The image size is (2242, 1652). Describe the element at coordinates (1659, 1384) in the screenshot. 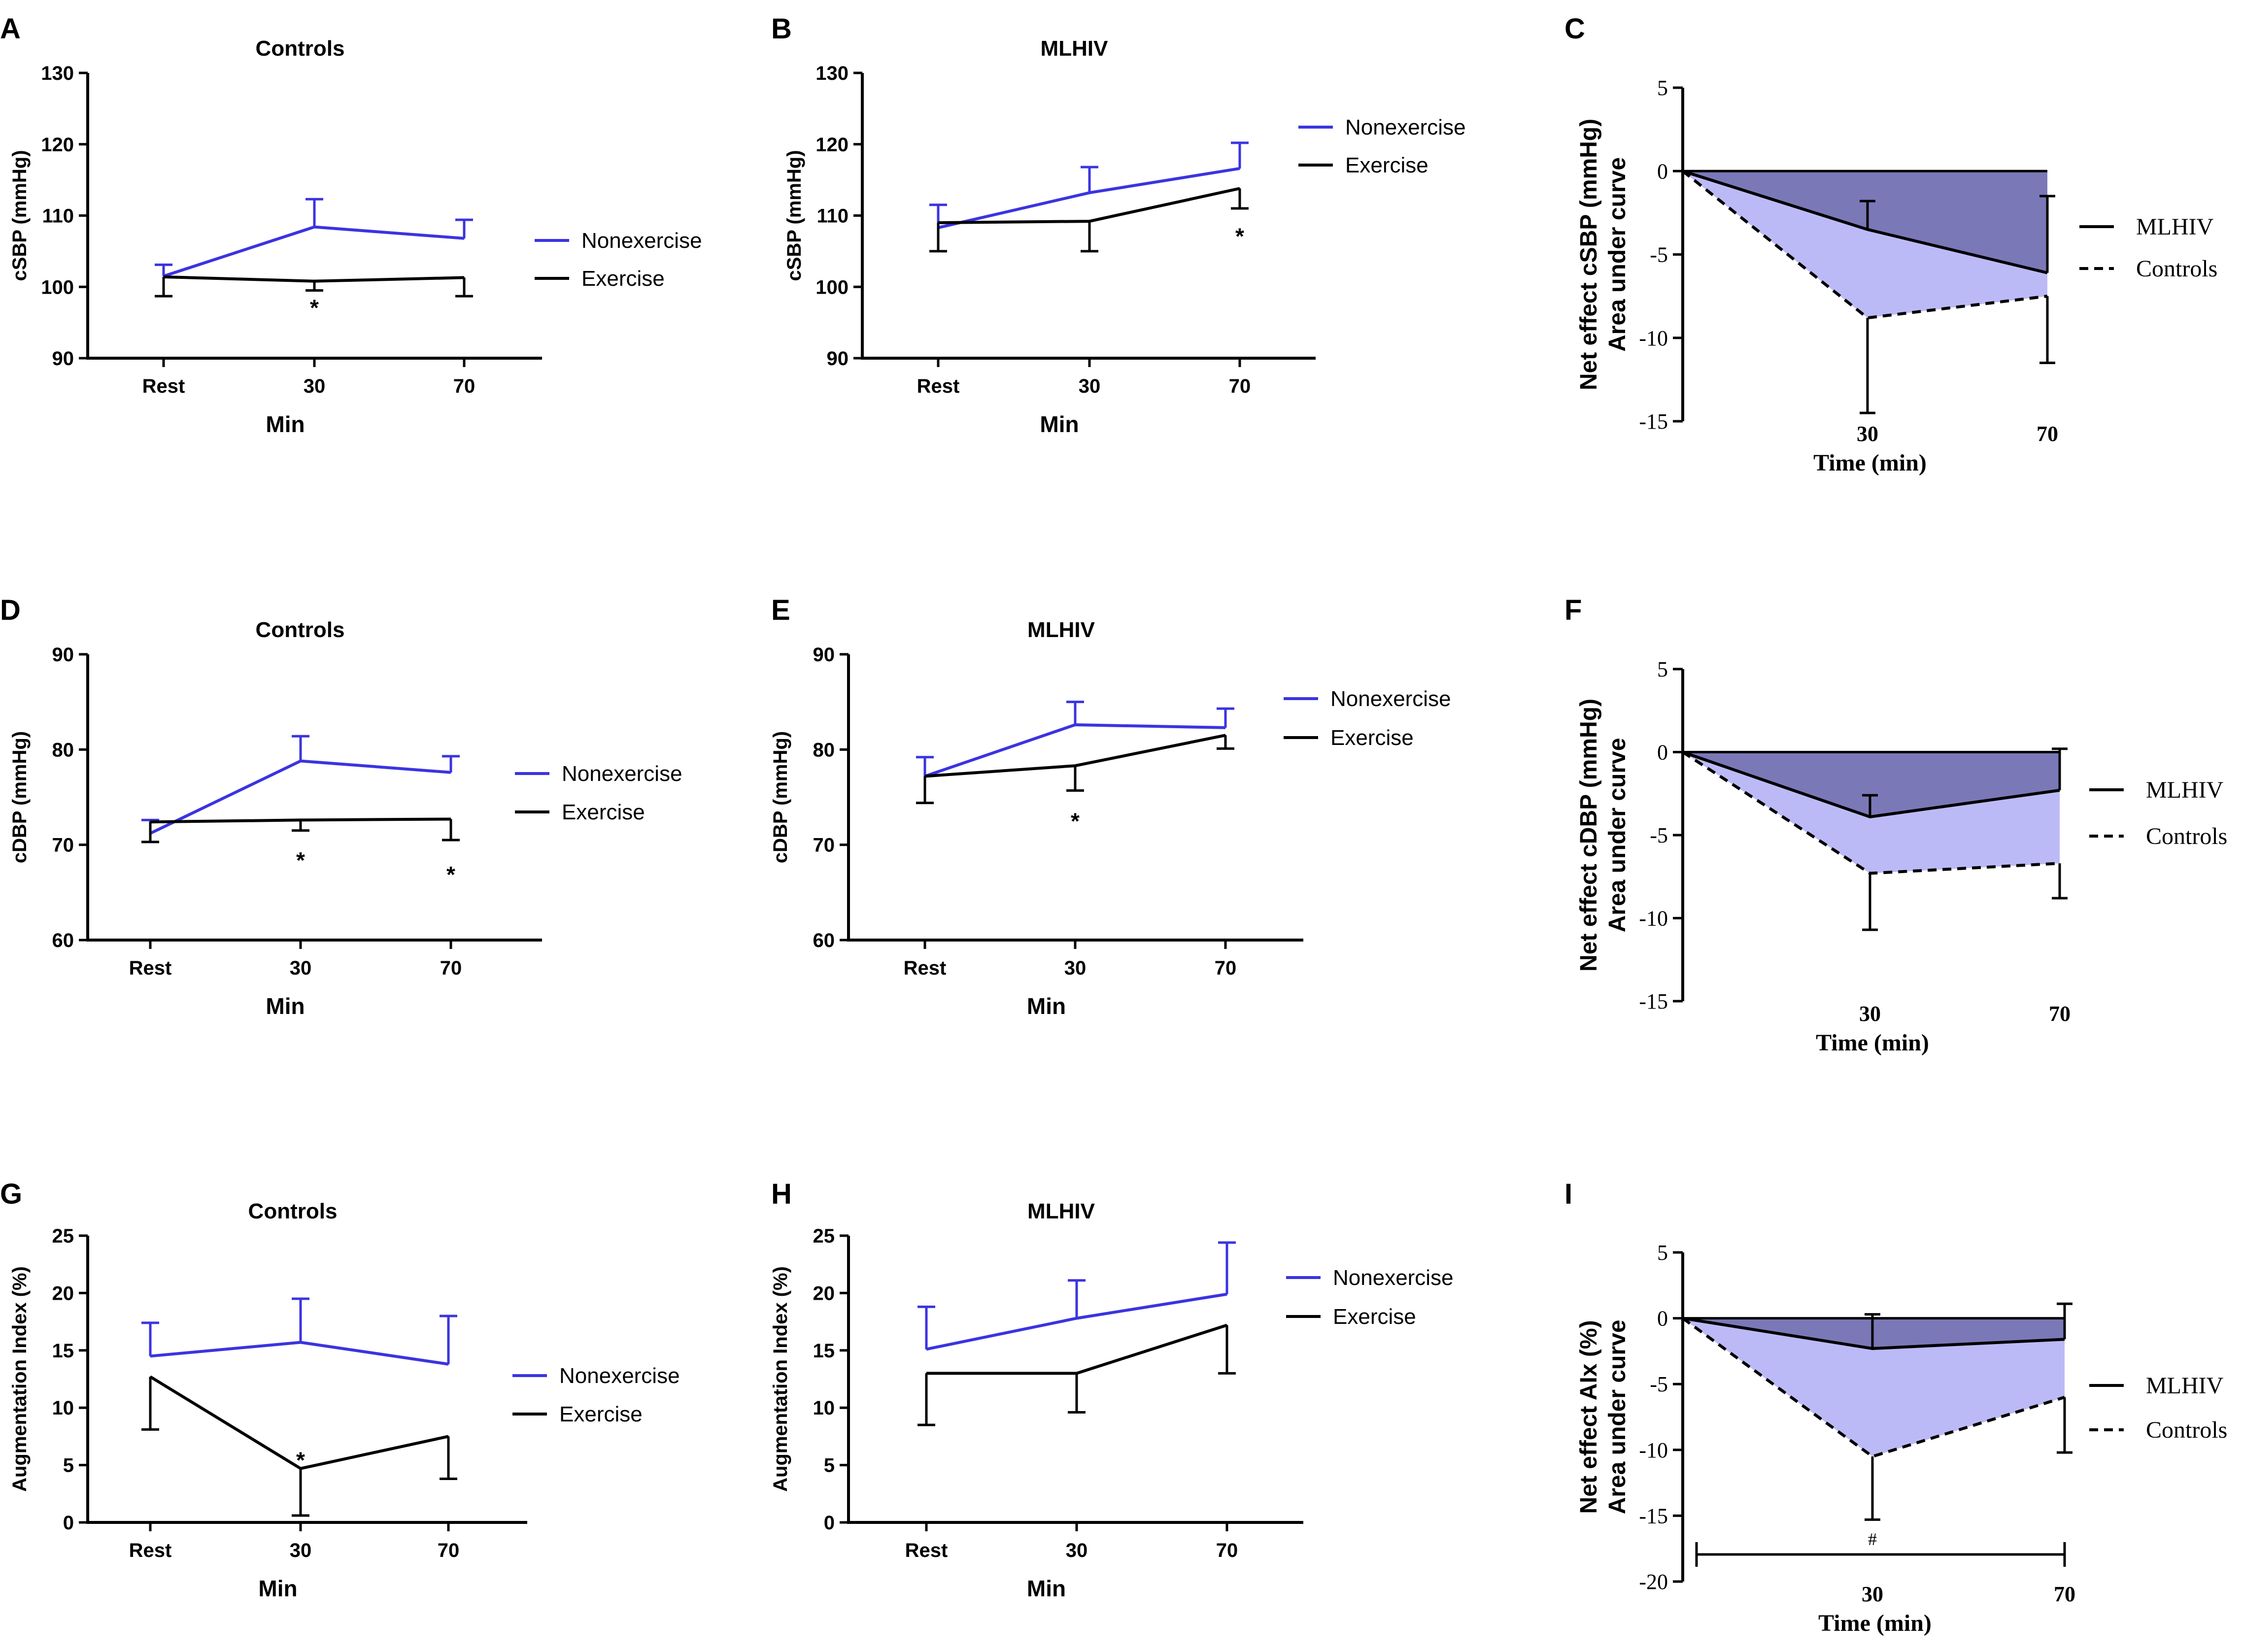

I see `y-tick-label: -5` at that location.